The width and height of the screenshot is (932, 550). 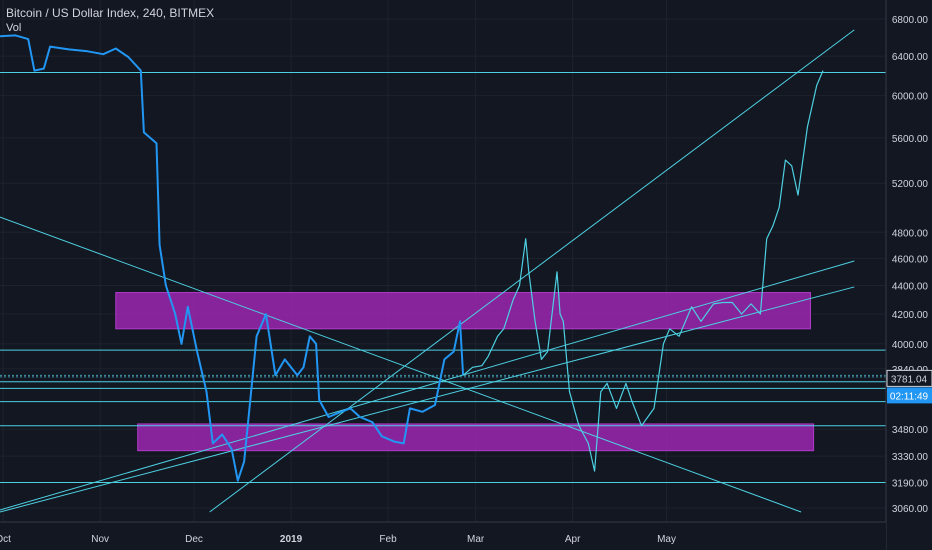 What do you see at coordinates (388, 539) in the screenshot?
I see `time-tick-label: Feb` at bounding box center [388, 539].